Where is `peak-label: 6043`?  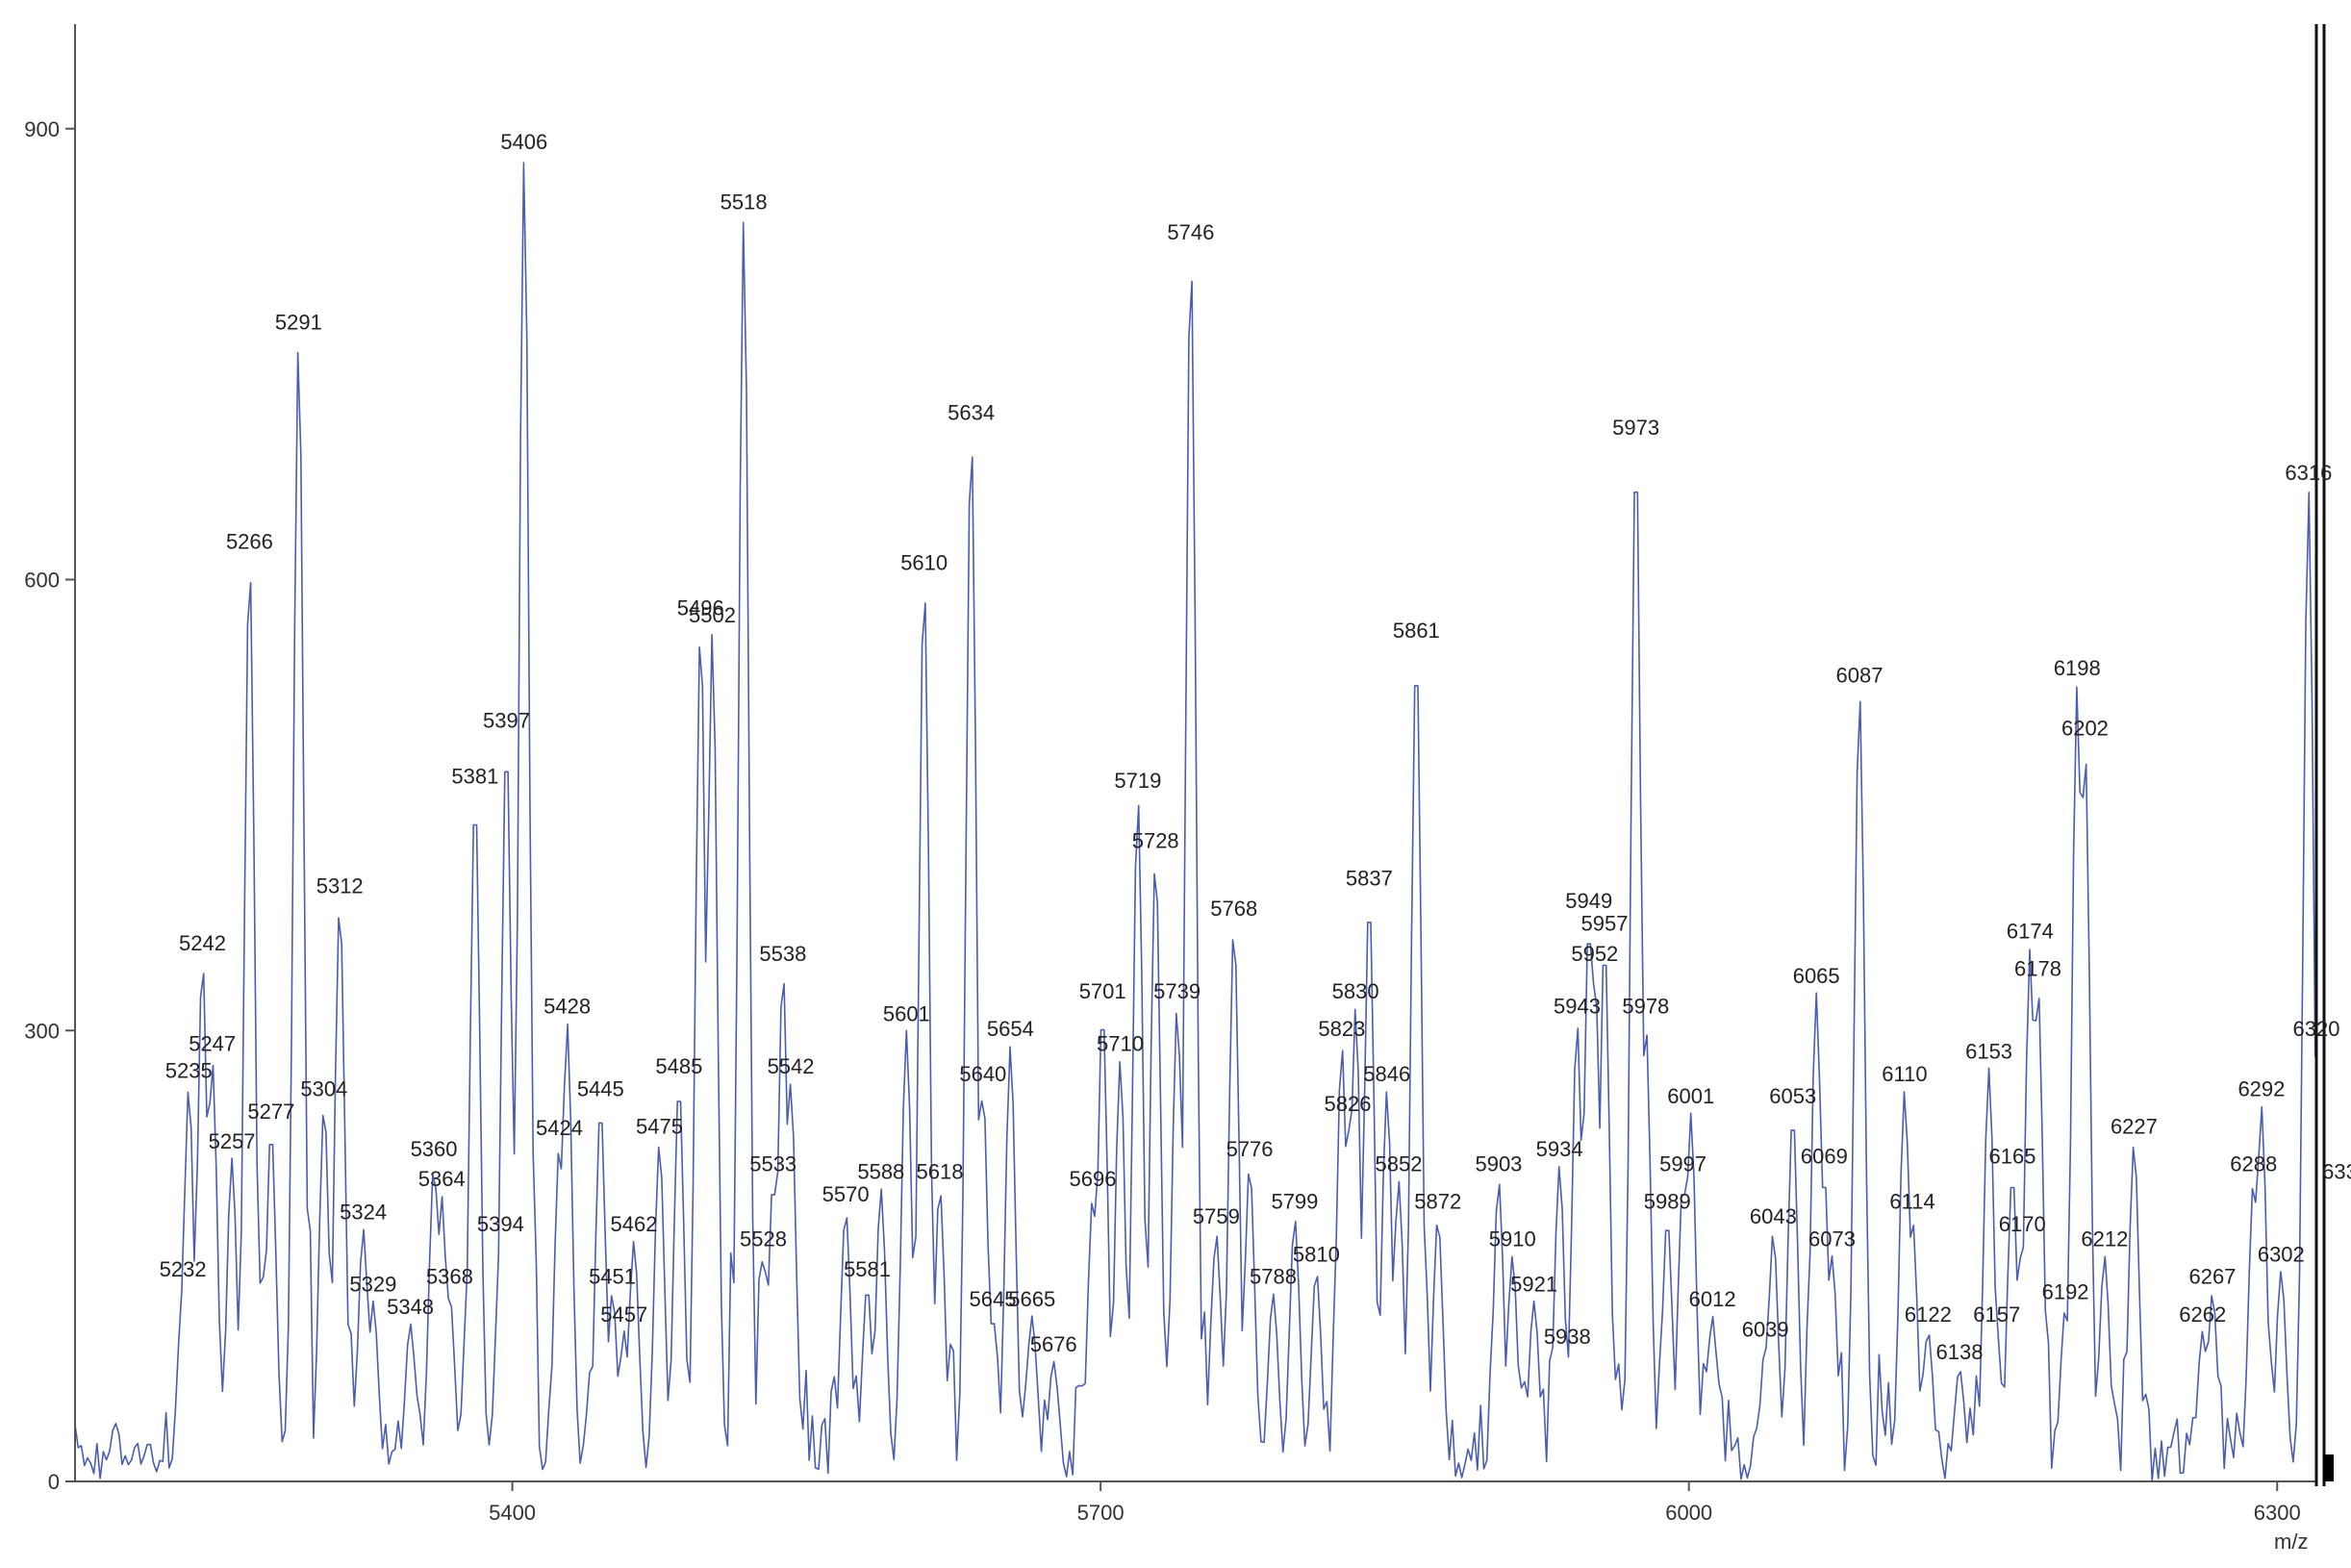 peak-label: 6043 is located at coordinates (1773, 1216).